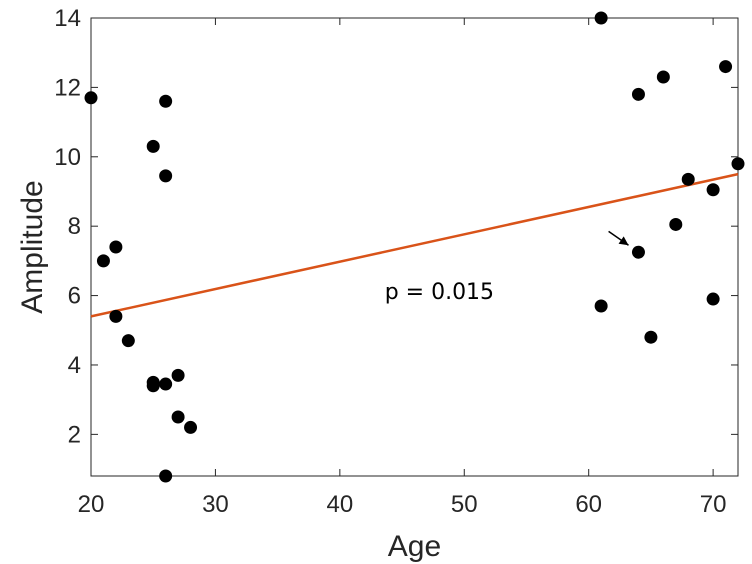 The width and height of the screenshot is (752, 564). Describe the element at coordinates (414, 546) in the screenshot. I see `x-axis-title: Age` at that location.